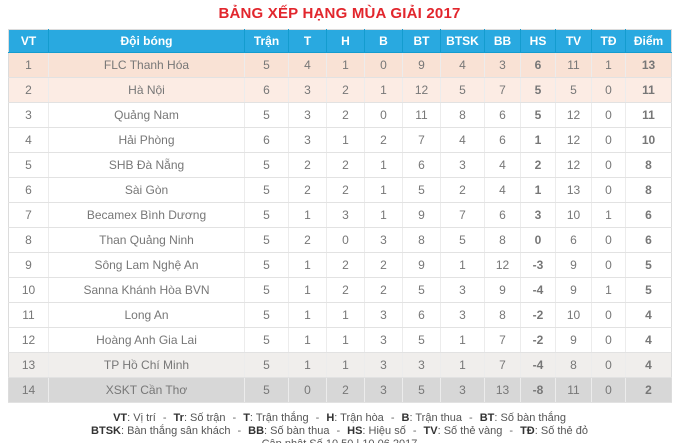  Describe the element at coordinates (648, 90) in the screenshot. I see `cell-points: 11` at that location.